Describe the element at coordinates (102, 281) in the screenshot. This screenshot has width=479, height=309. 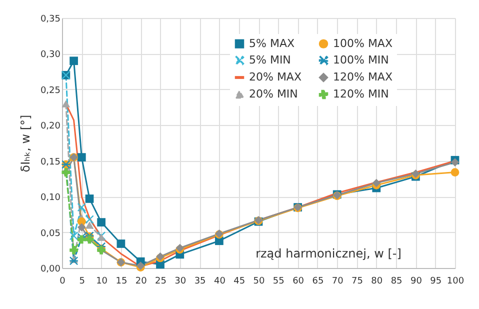
I see `x-tick-label: 10` at that location.